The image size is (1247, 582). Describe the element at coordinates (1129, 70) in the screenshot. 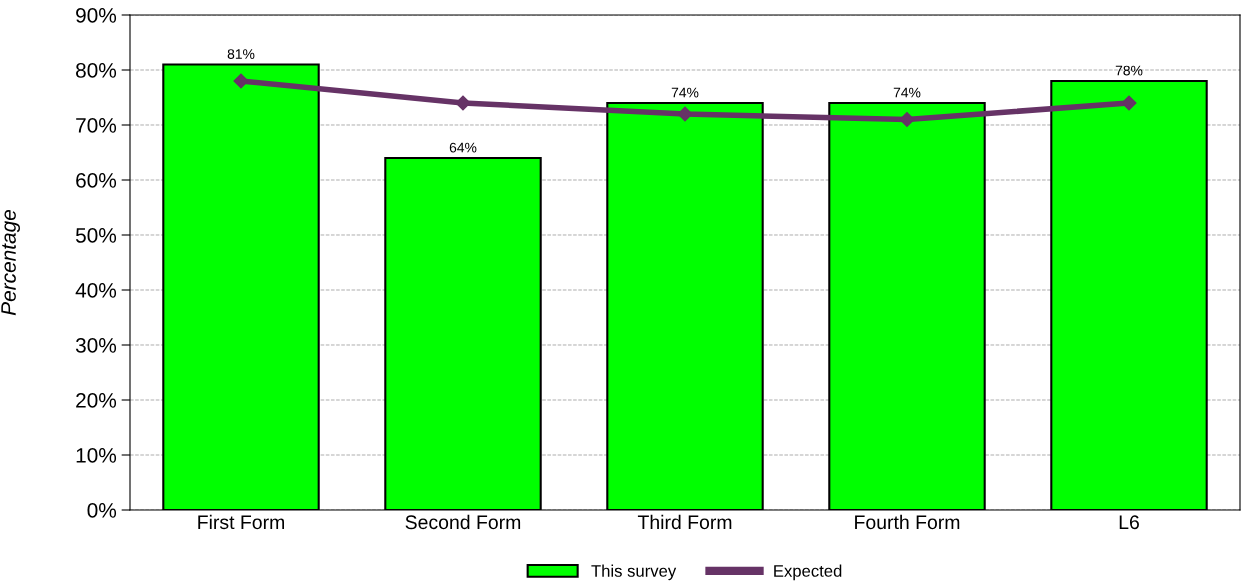

I see `data-label: 78%` at that location.